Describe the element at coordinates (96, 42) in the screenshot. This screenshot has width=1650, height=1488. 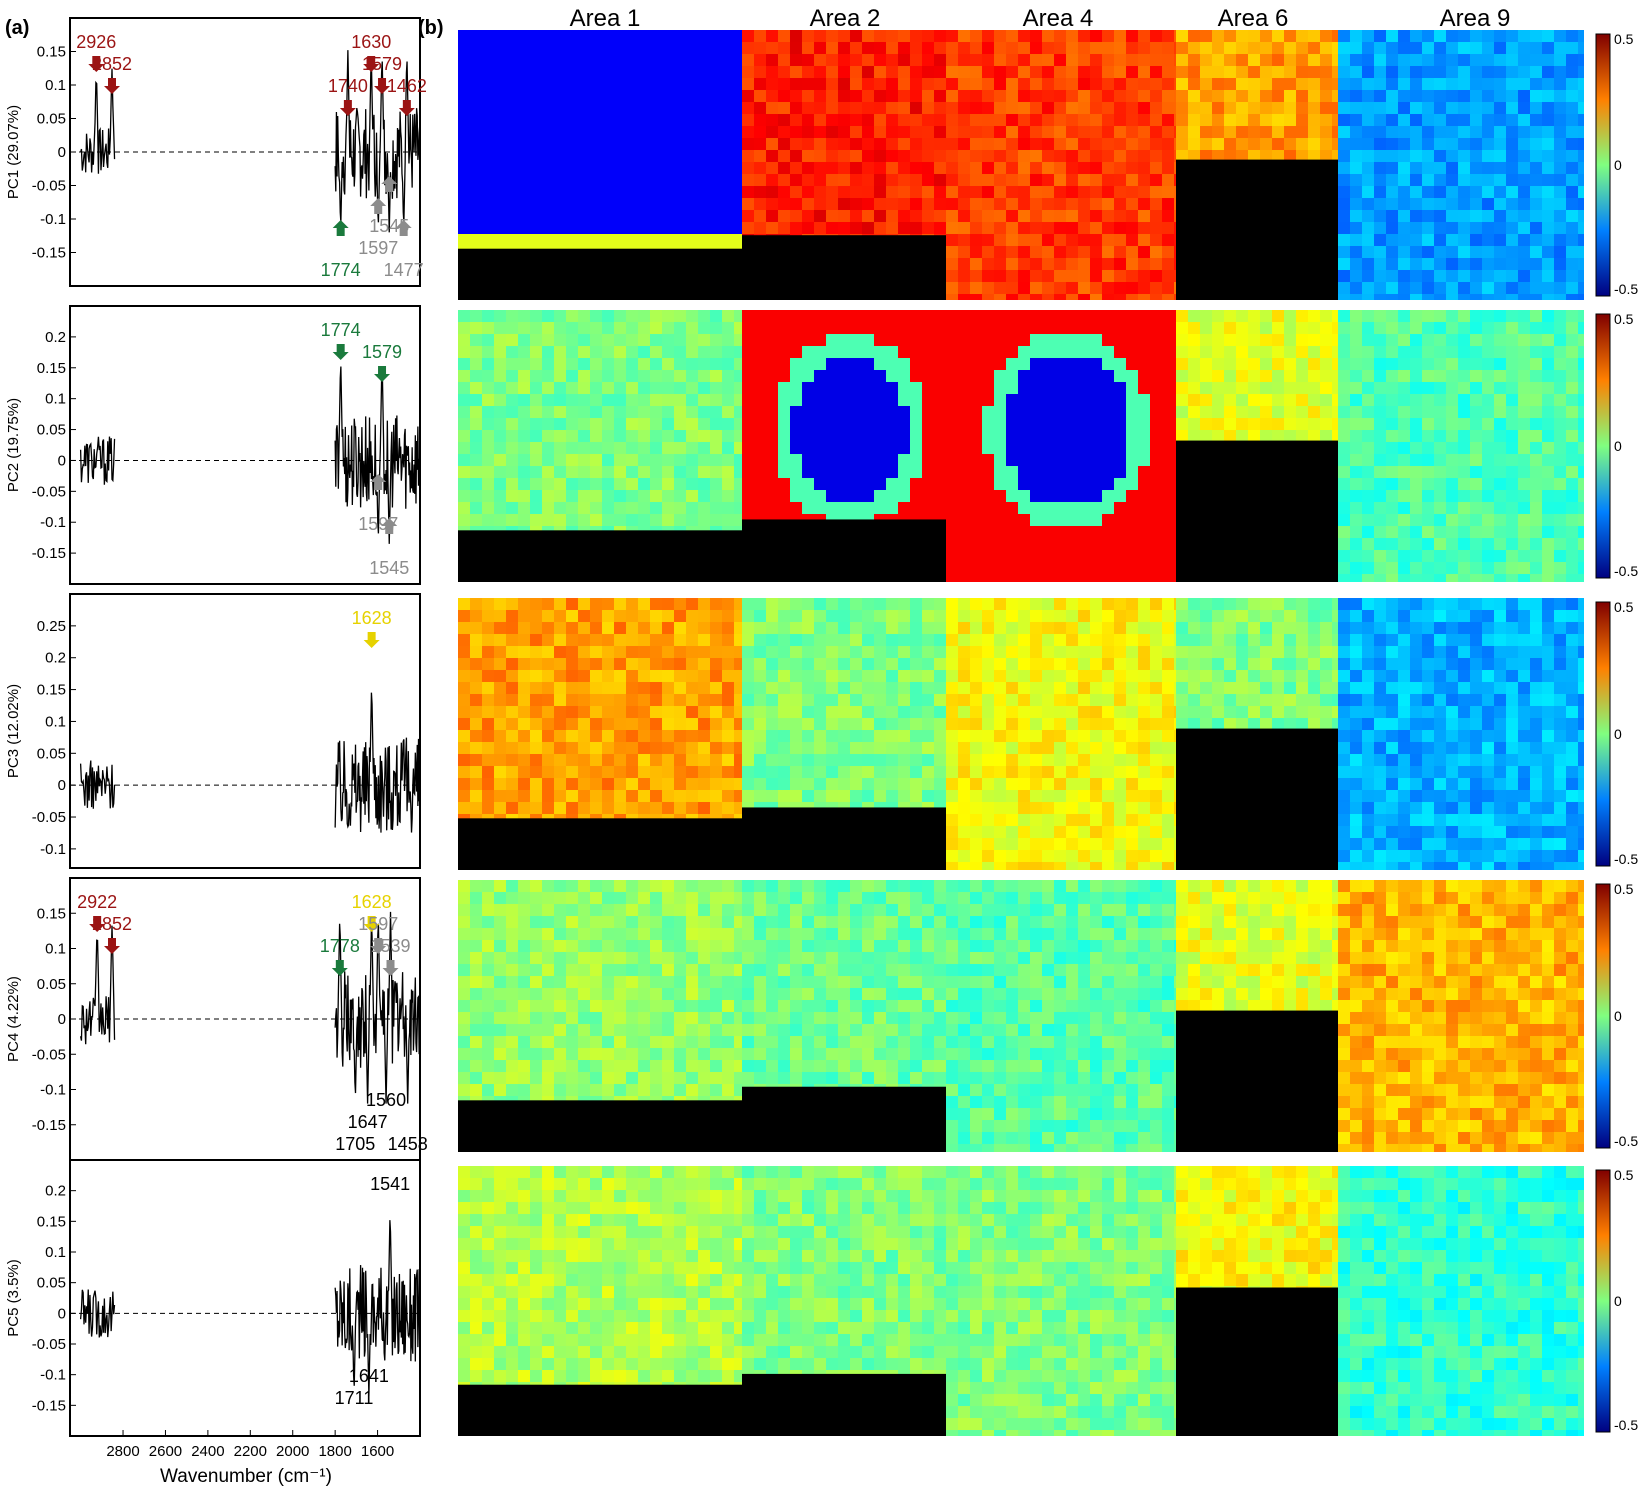
I see `annotation-label: 2926` at that location.